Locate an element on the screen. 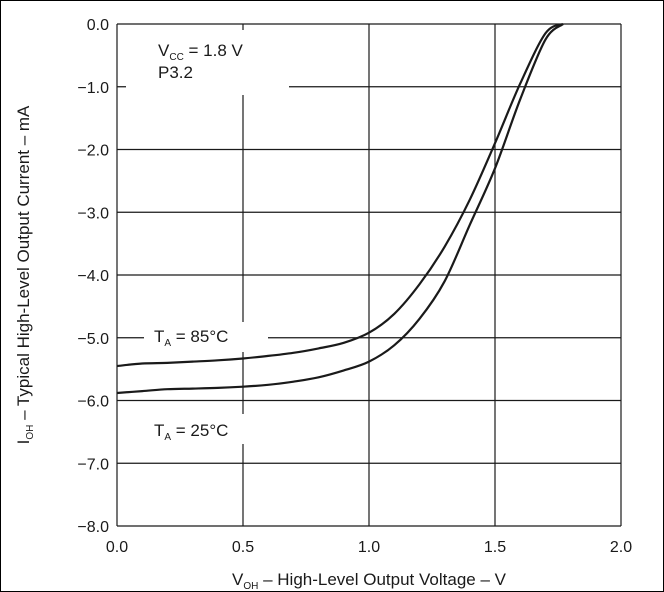 Image resolution: width=664 pixels, height=592 pixels. y-tick-label-1: −1.0 is located at coordinates (93, 88).